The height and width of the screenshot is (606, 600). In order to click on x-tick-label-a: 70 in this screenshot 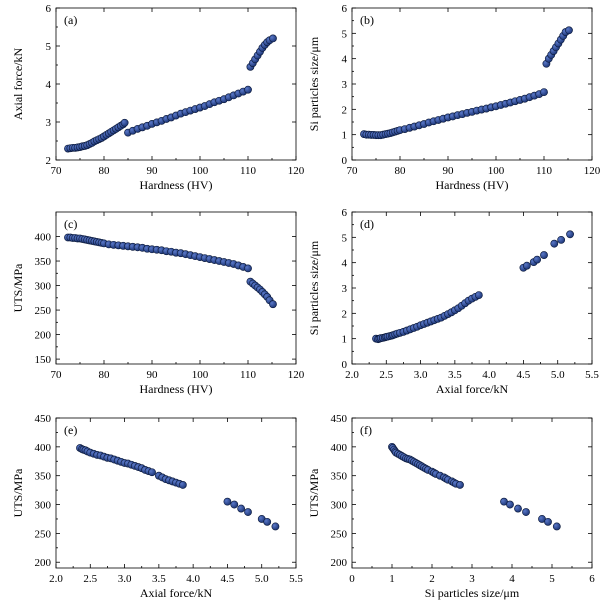, I will do `click(57, 171)`.